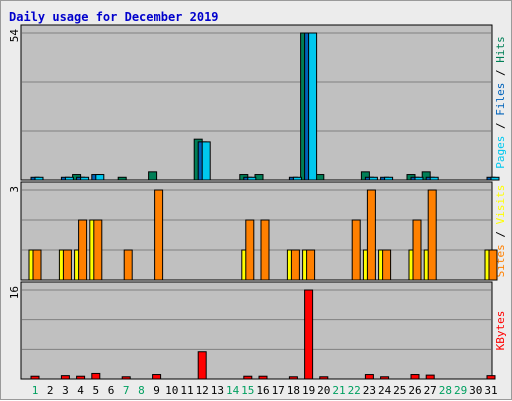 This screenshot has width=512, height=401. Describe the element at coordinates (202, 390) in the screenshot. I see `day-label-12: 12` at that location.